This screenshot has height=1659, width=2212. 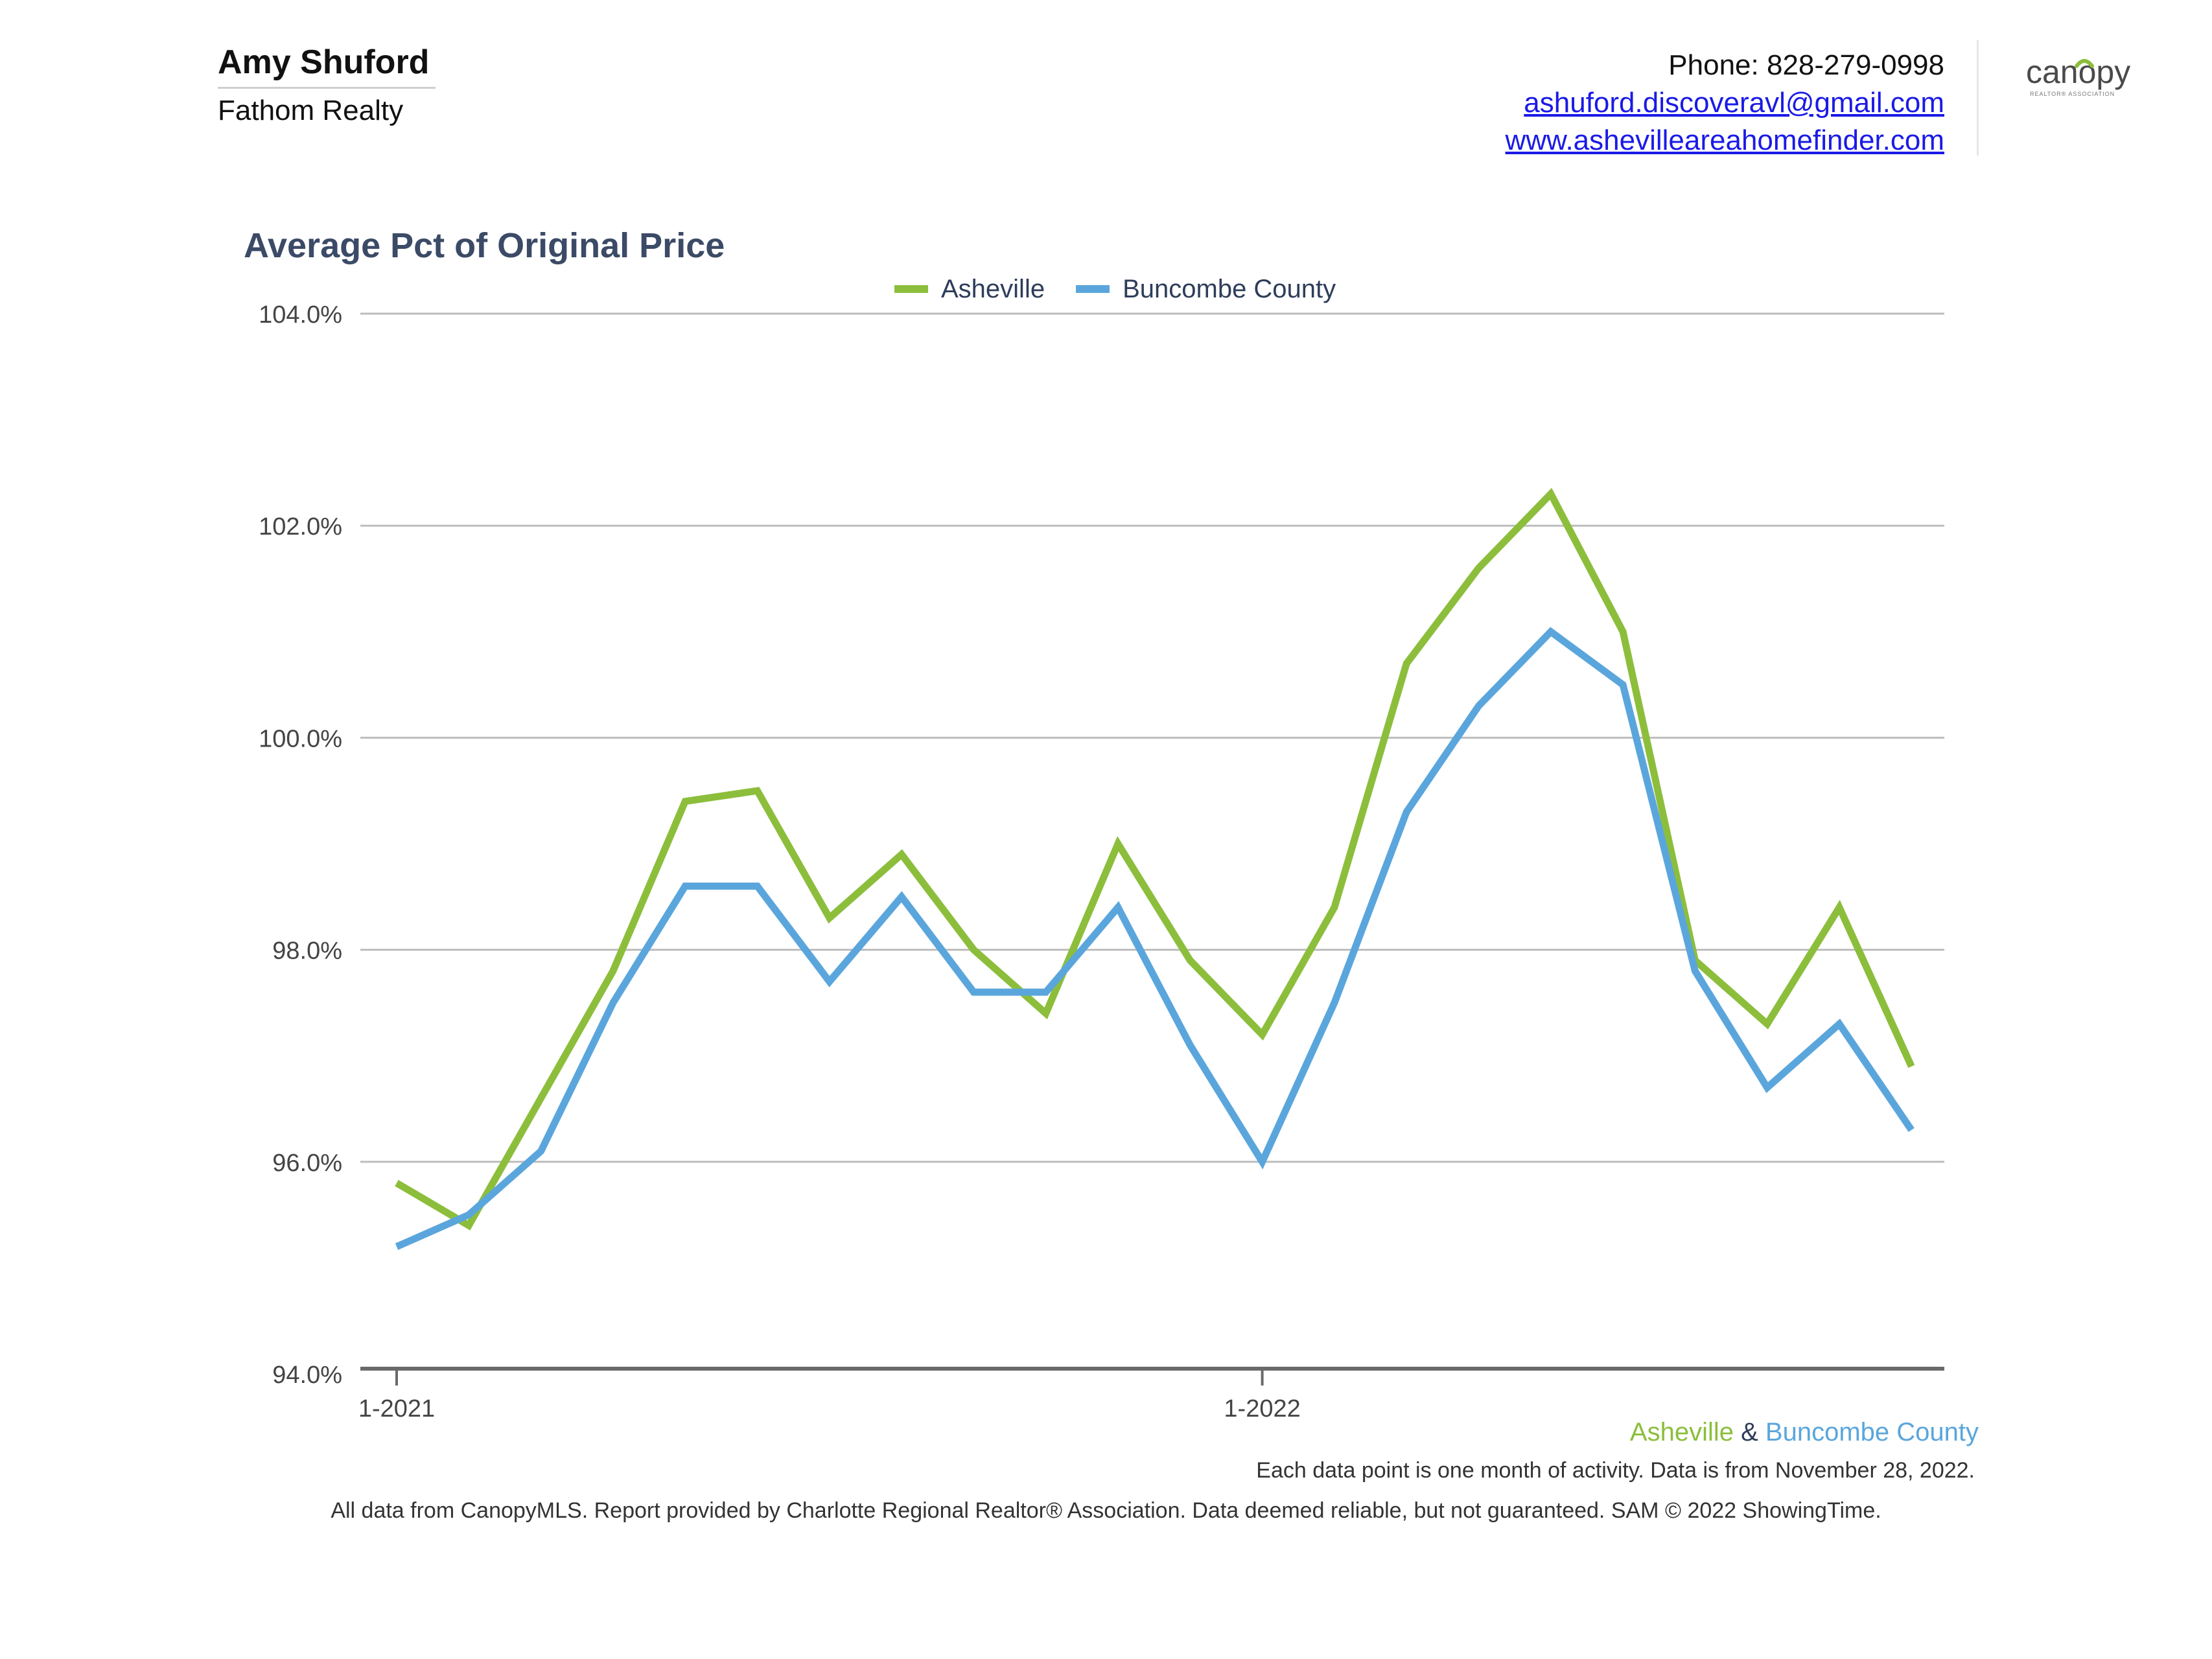 I want to click on chart-title: Average Pct of Original Price, so click(x=484, y=246).